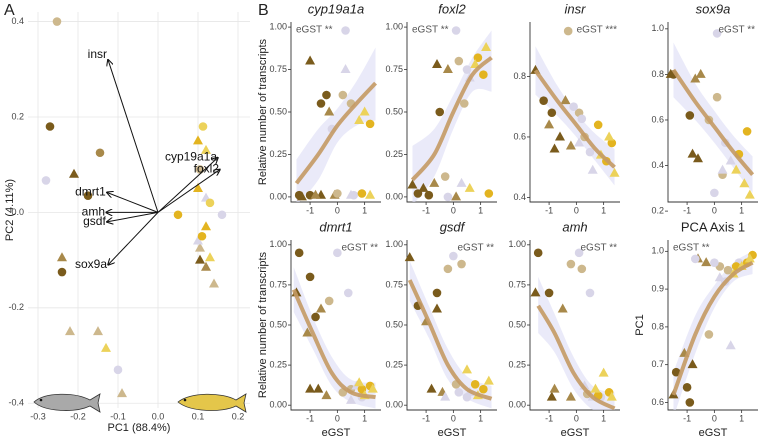 This screenshot has width=767, height=440. I want to click on fit-line, so click(574, 119).